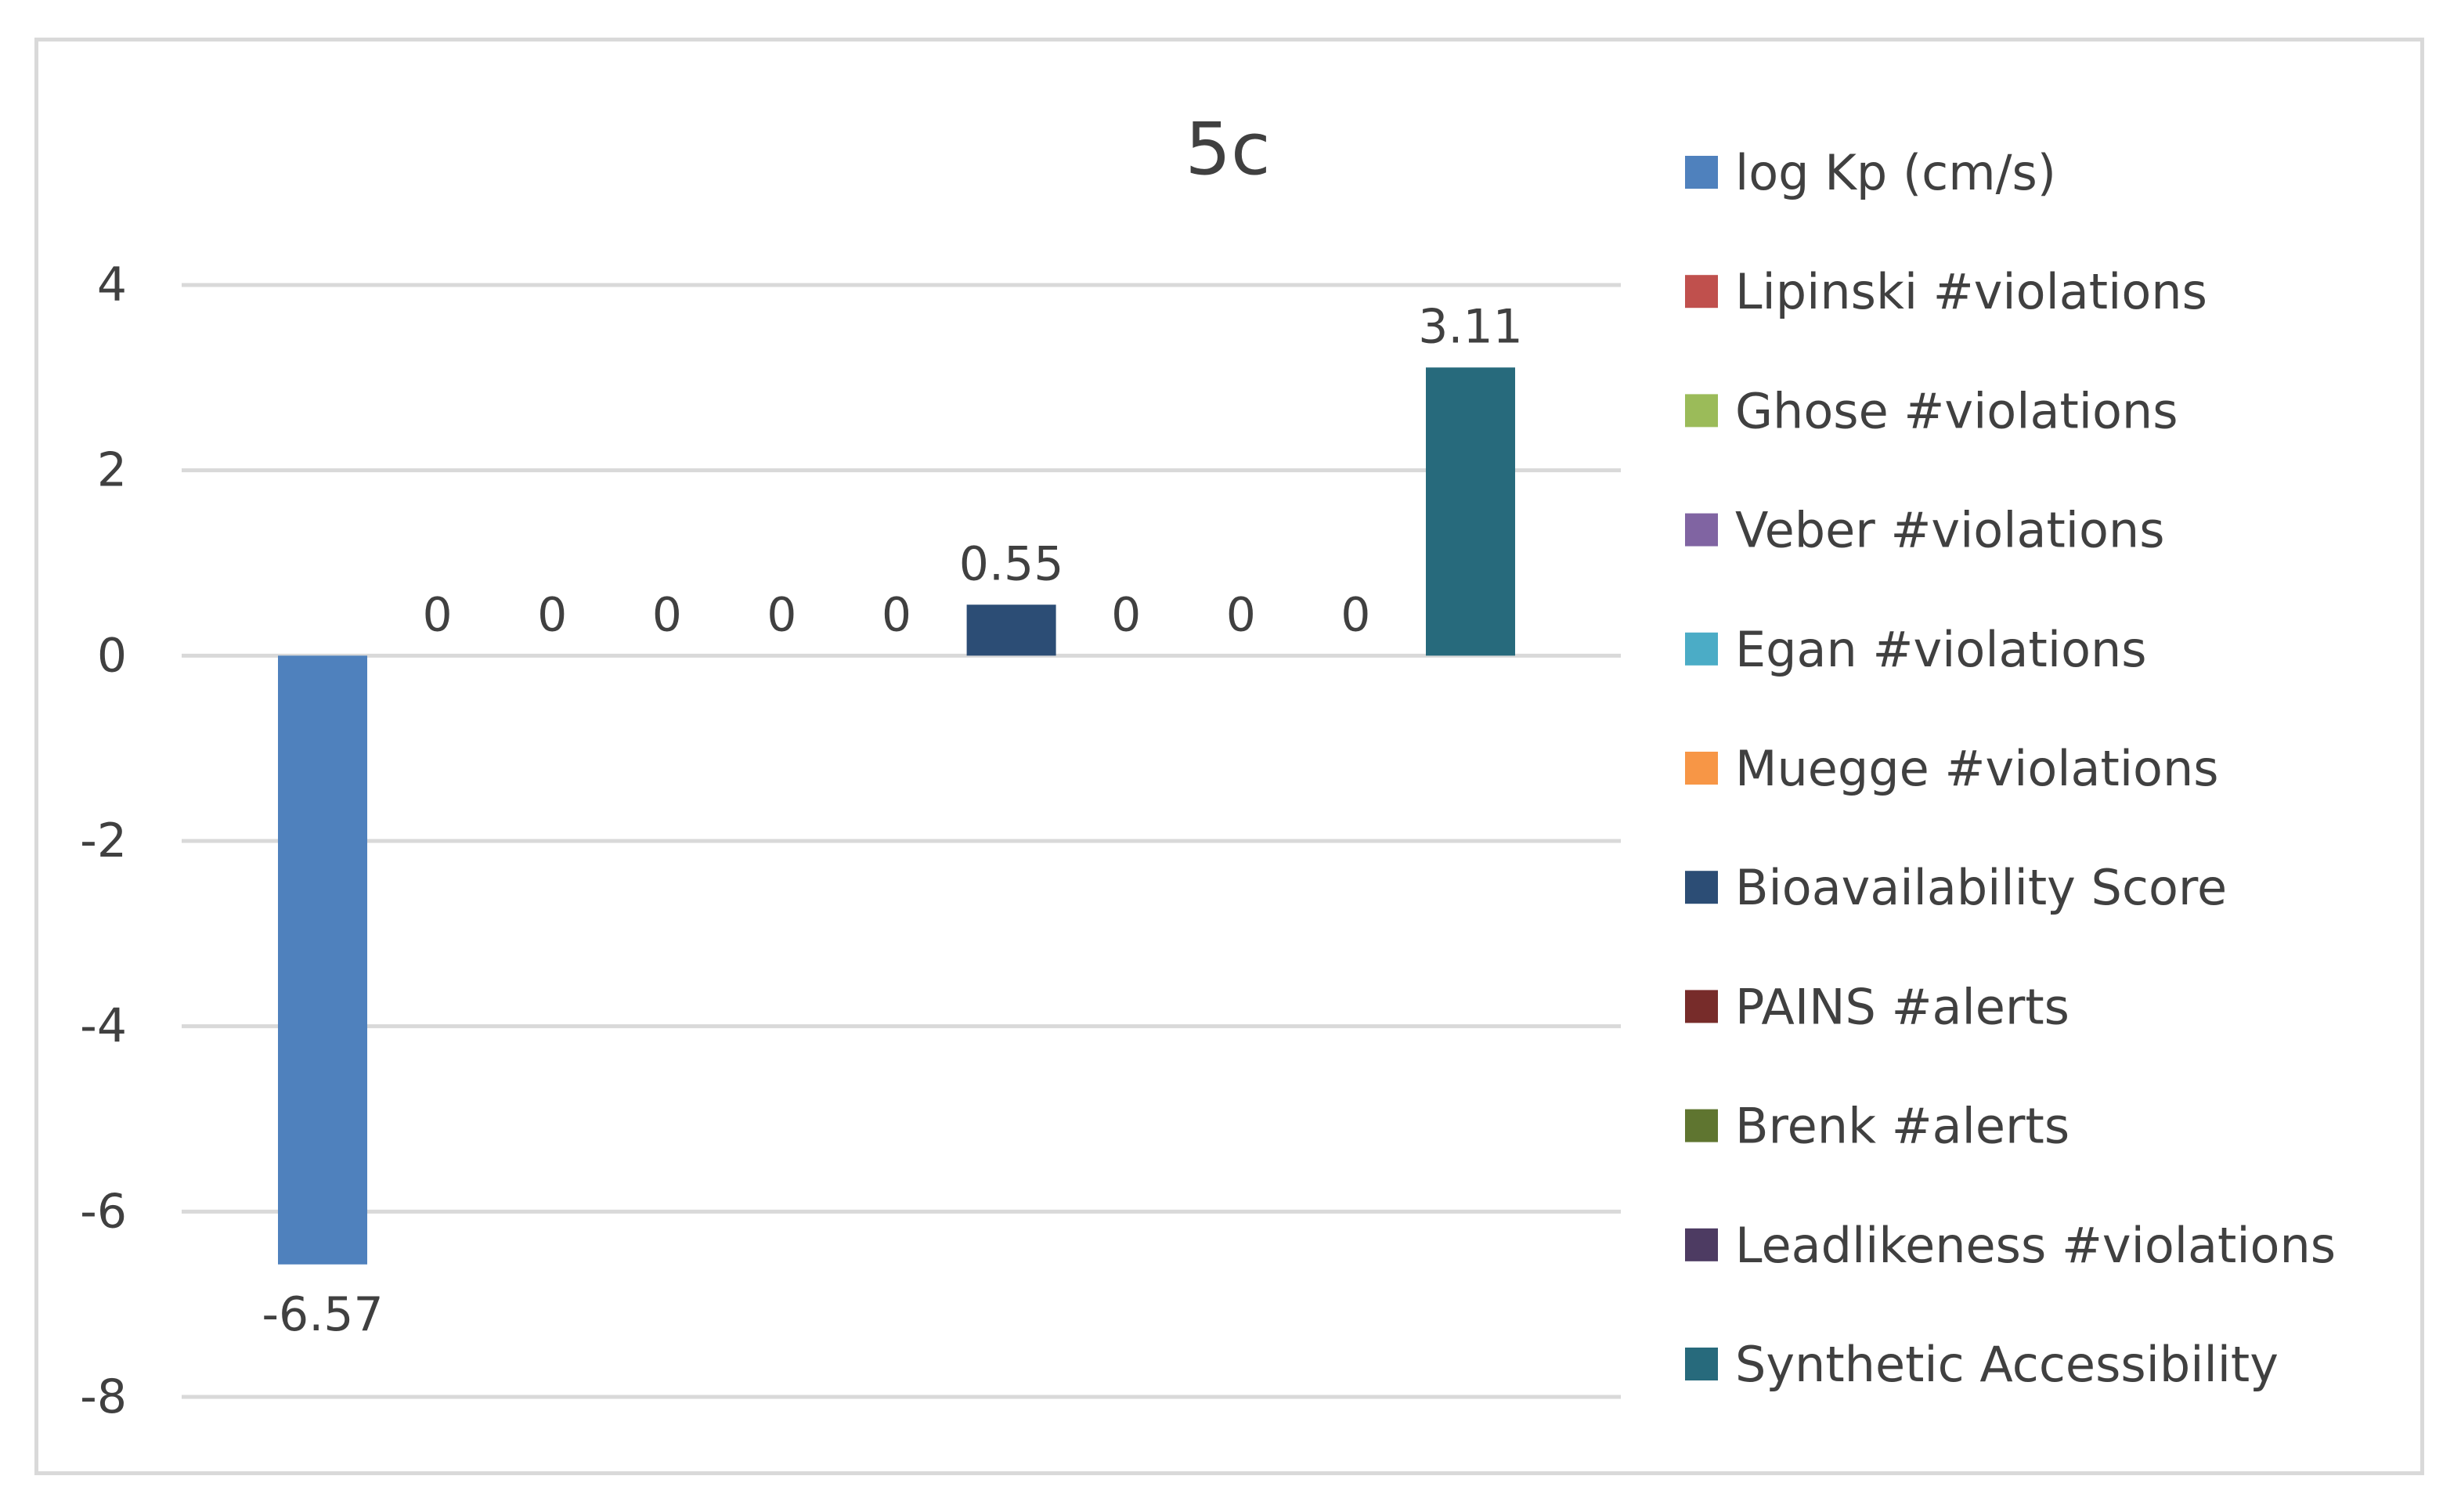 Image resolution: width=2461 pixels, height=1512 pixels. What do you see at coordinates (1977, 768) in the screenshot?
I see `legend-label: Muegge #violations` at bounding box center [1977, 768].